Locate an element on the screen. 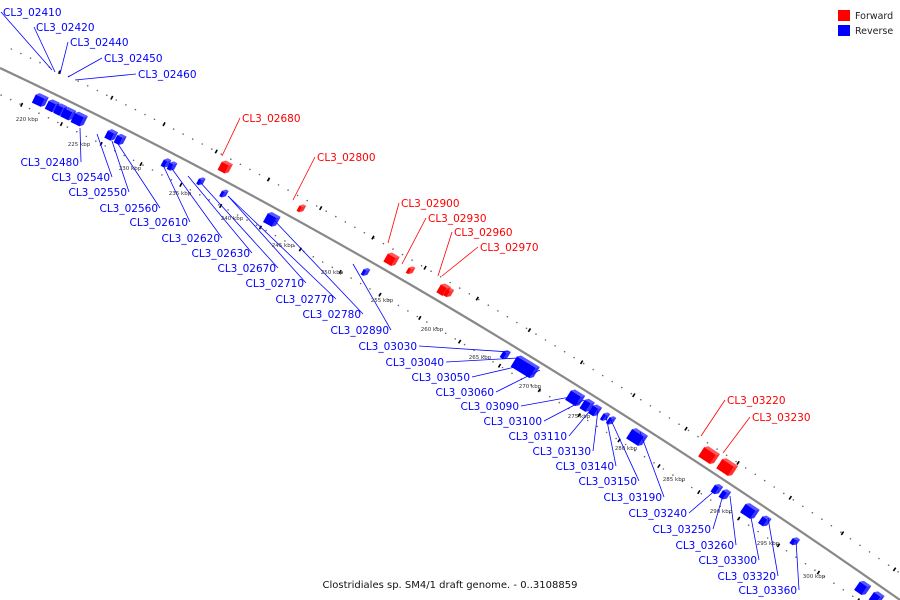 The height and width of the screenshot is (600, 900). scale-tick-label: 220 kbp is located at coordinates (27, 120).